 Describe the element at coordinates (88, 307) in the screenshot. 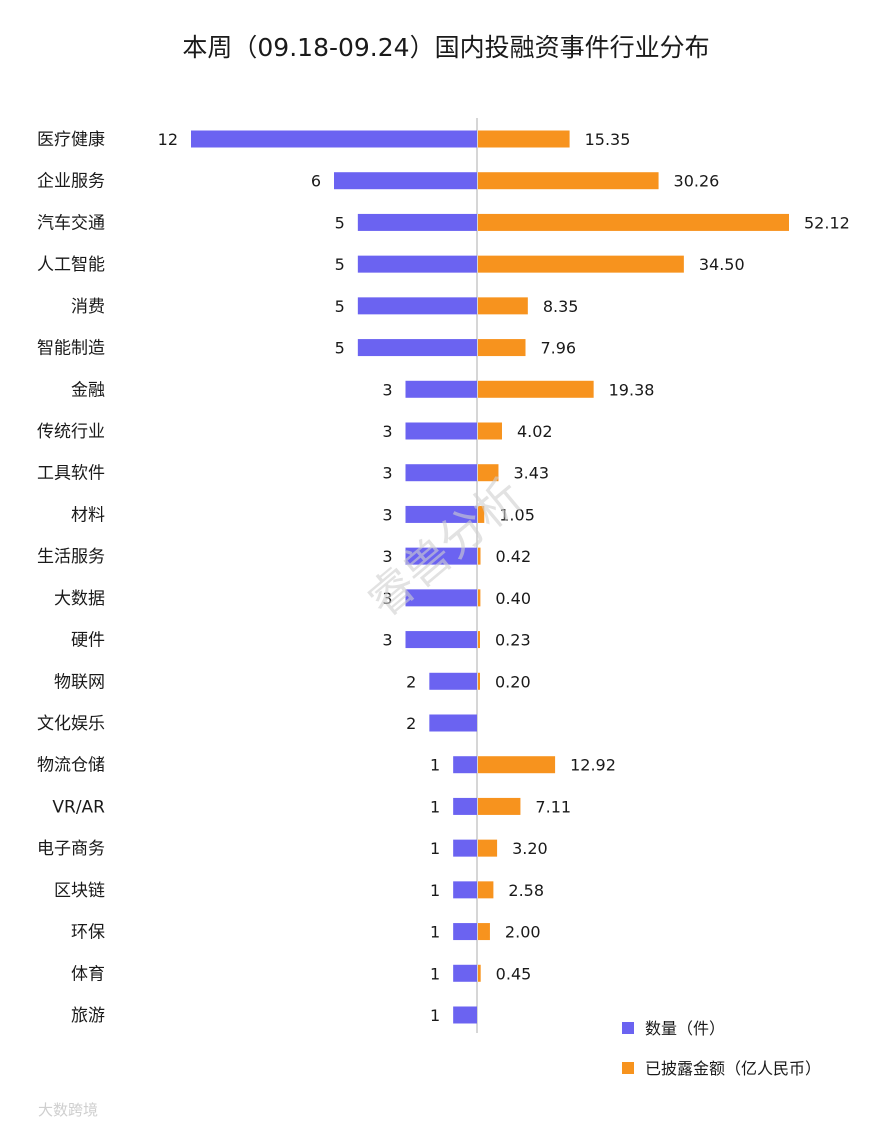

I see `category-label: 消费` at that location.